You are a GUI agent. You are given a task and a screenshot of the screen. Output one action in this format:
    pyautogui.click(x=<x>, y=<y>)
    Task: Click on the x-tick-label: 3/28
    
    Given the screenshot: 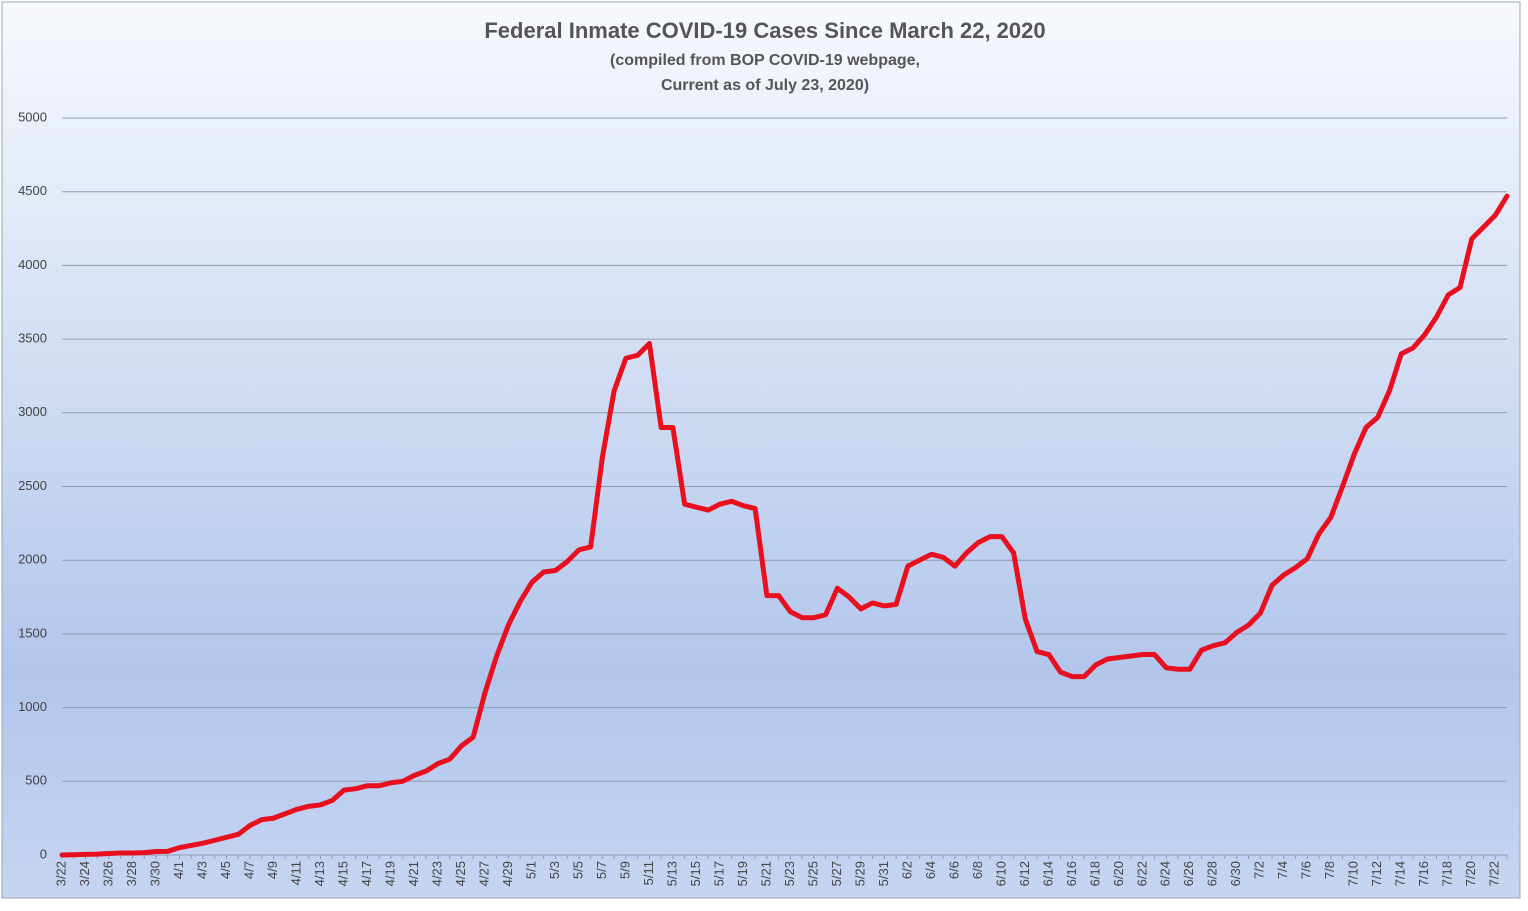 What is the action you would take?
    pyautogui.click(x=131, y=873)
    